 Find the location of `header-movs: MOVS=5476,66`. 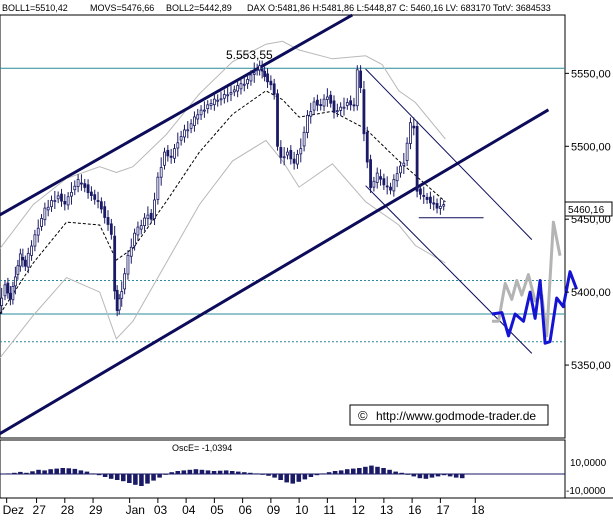

header-movs: MOVS=5476,66 is located at coordinates (122, 8).